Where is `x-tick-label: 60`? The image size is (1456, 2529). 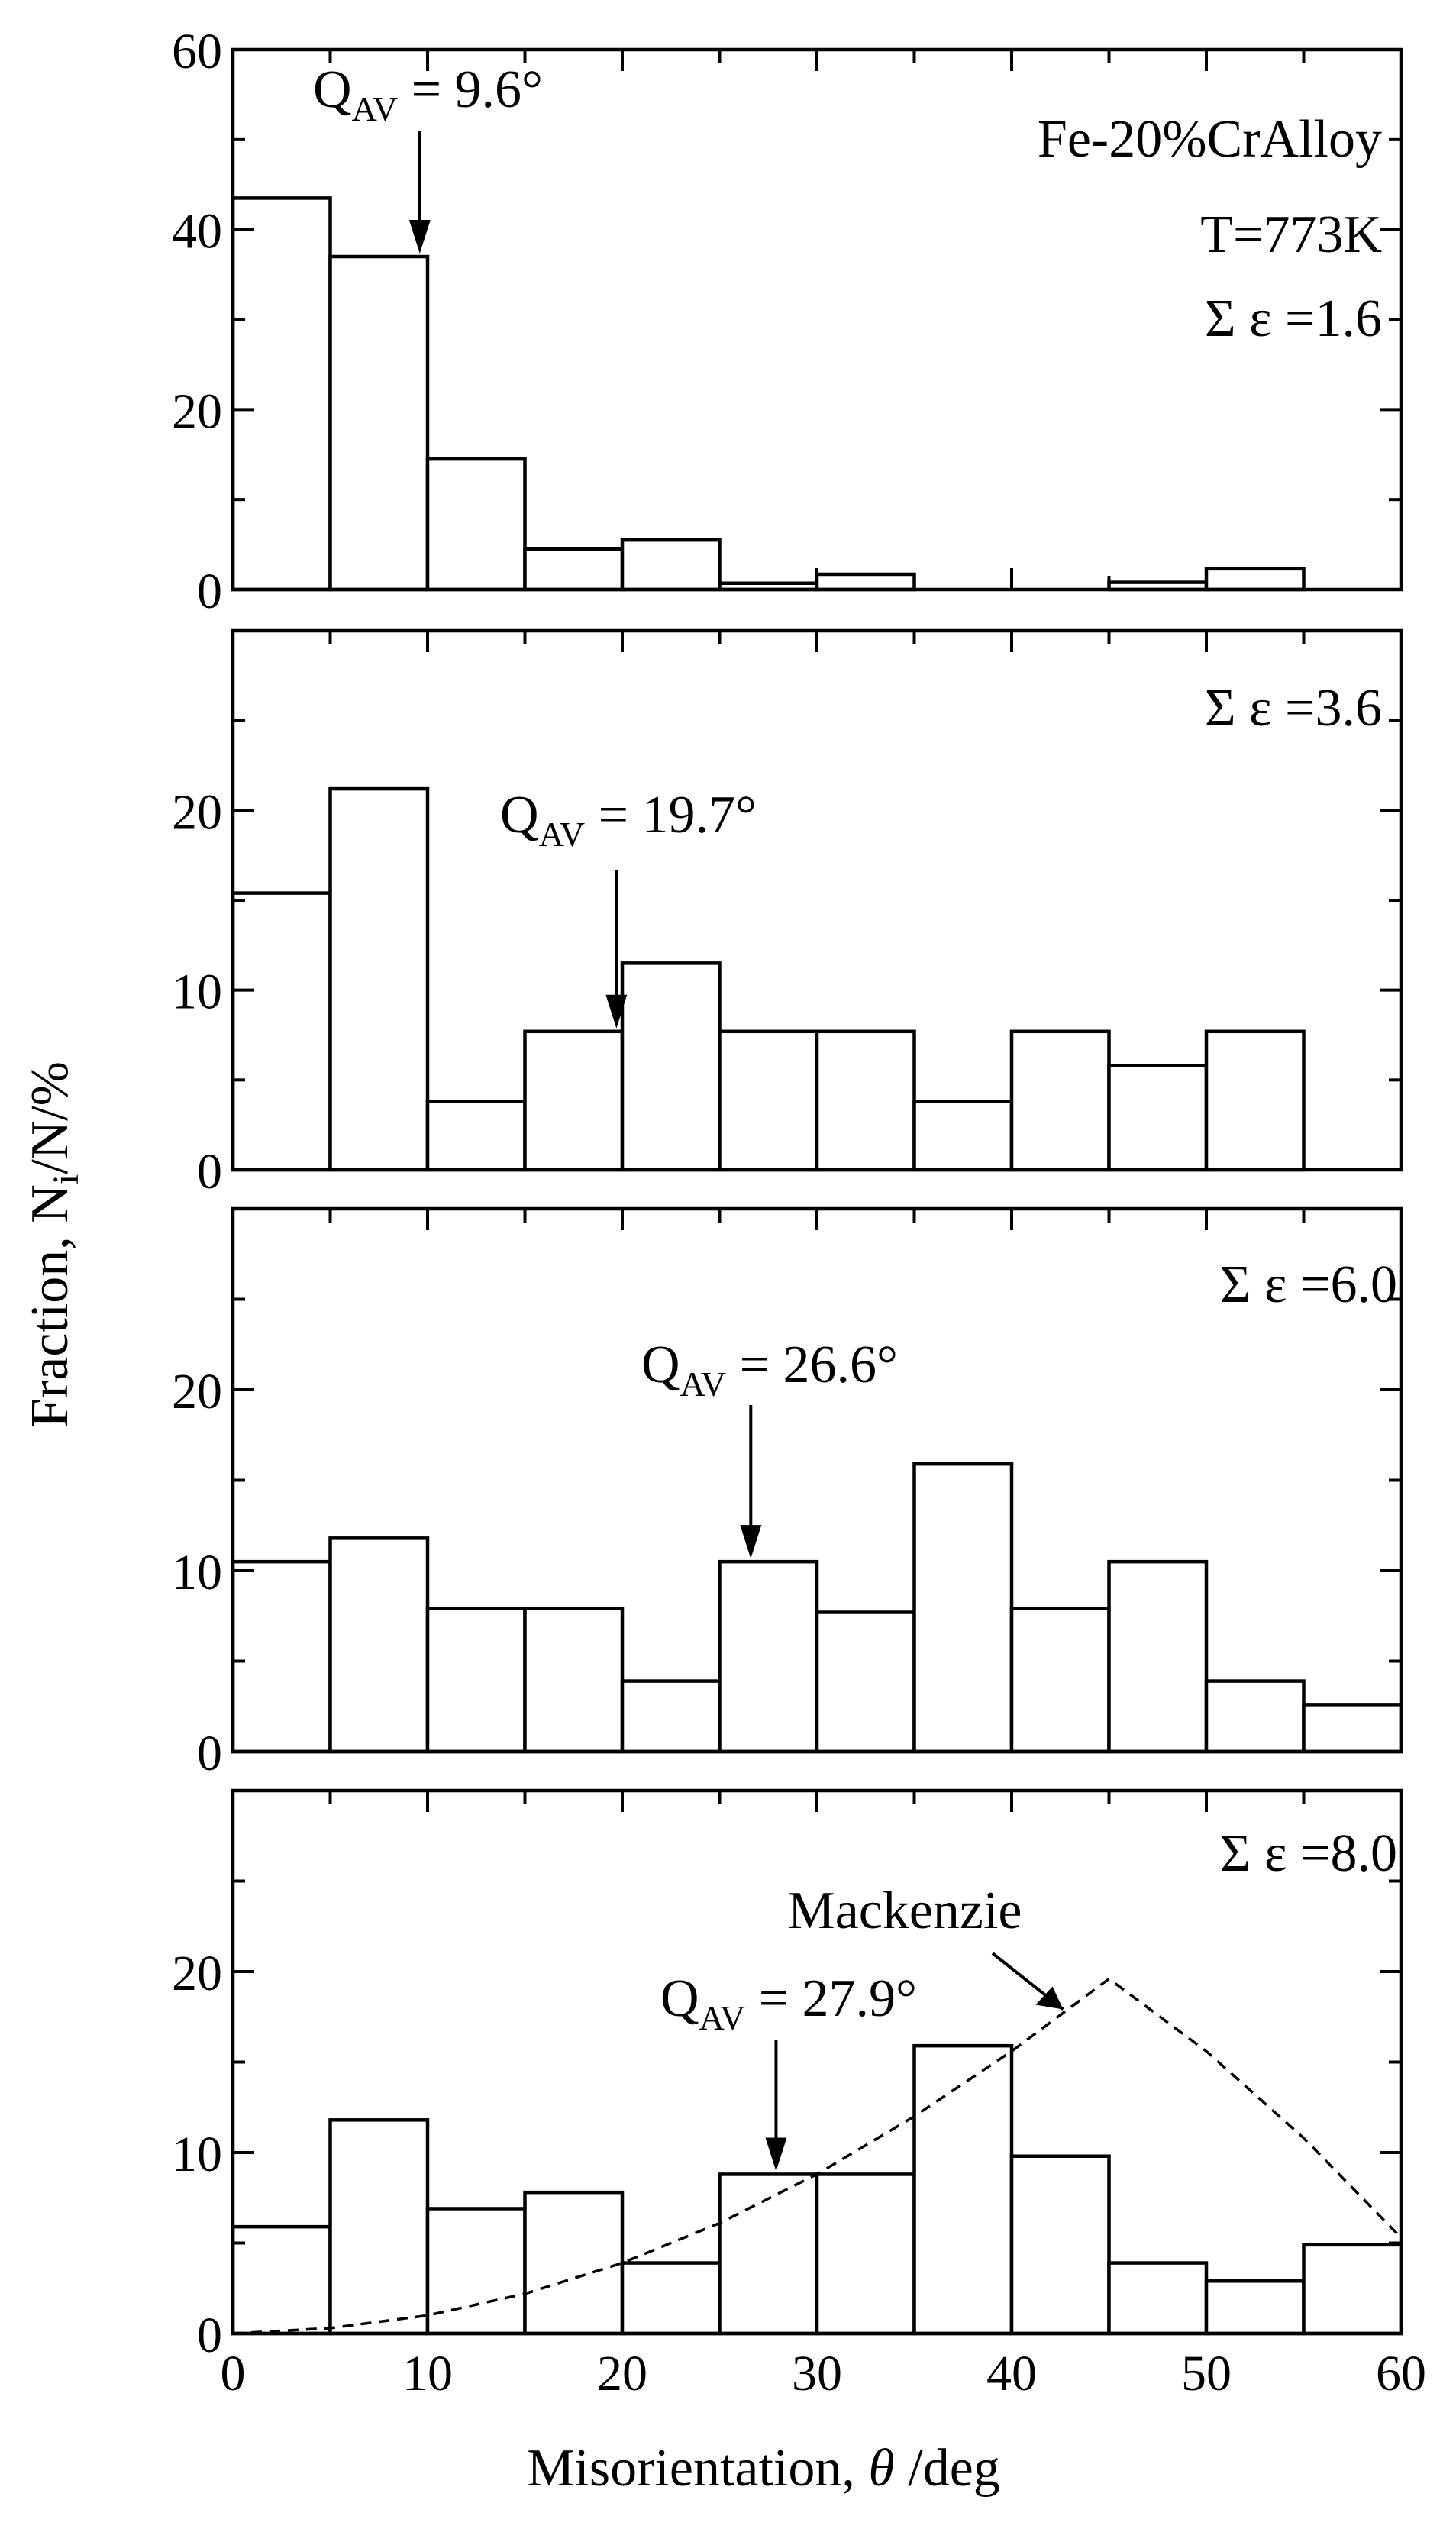
x-tick-label: 60 is located at coordinates (1401, 2373).